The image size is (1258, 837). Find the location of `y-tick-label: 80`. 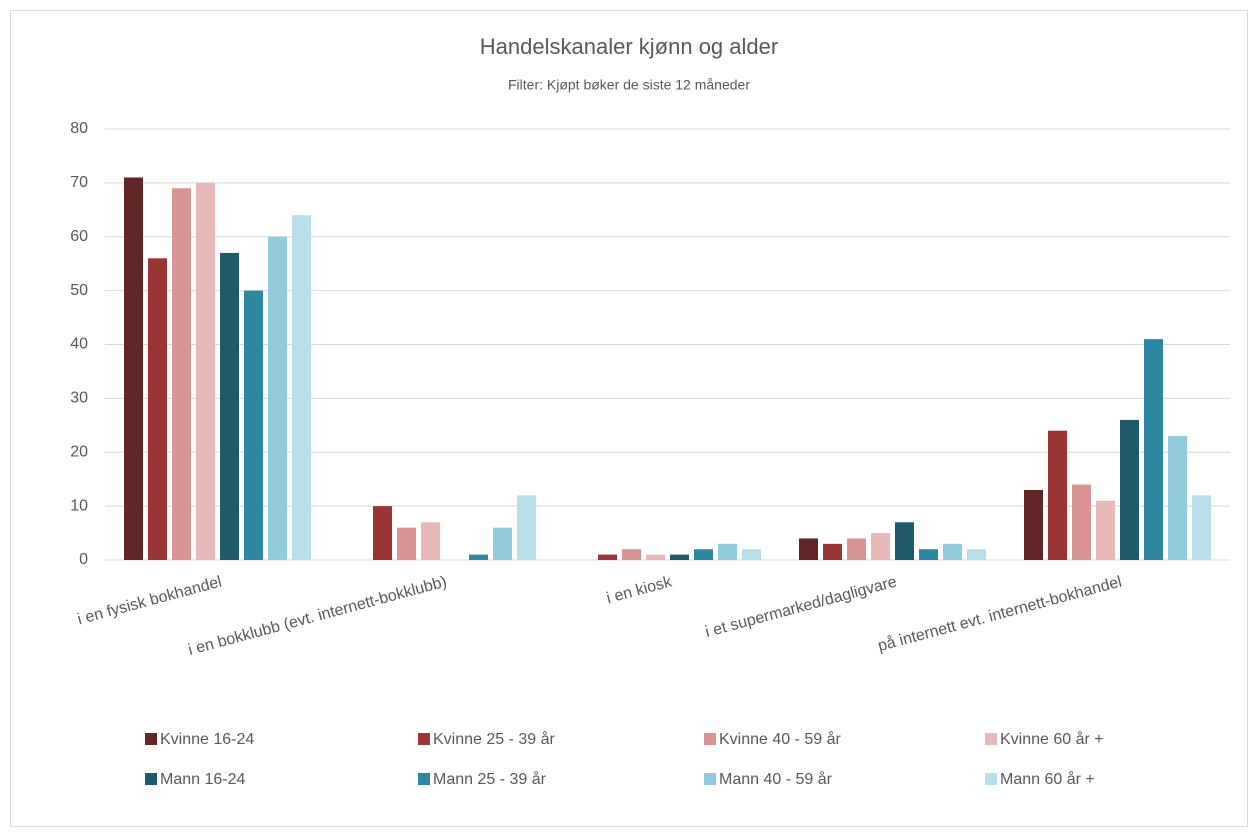

y-tick-label: 80 is located at coordinates (79, 128).